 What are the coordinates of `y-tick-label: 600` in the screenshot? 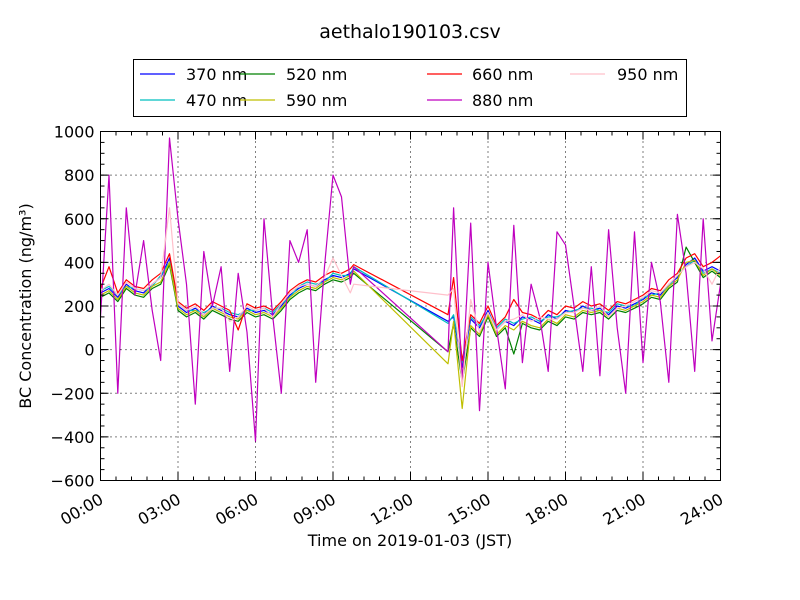 It's located at (79, 219).